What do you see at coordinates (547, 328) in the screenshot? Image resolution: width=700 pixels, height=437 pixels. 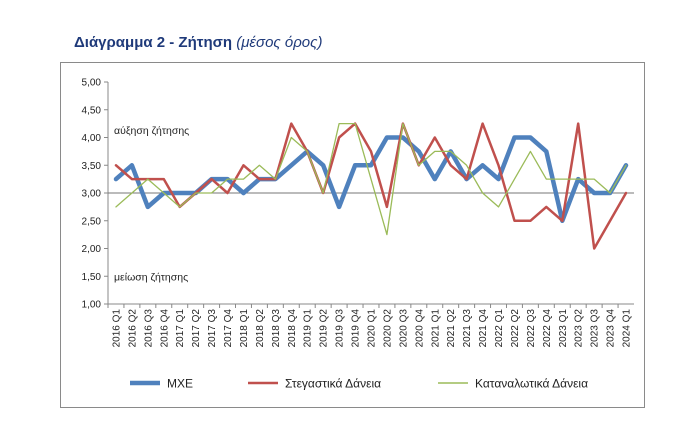 I see `x-tick-label: 2022 Q4` at bounding box center [547, 328].